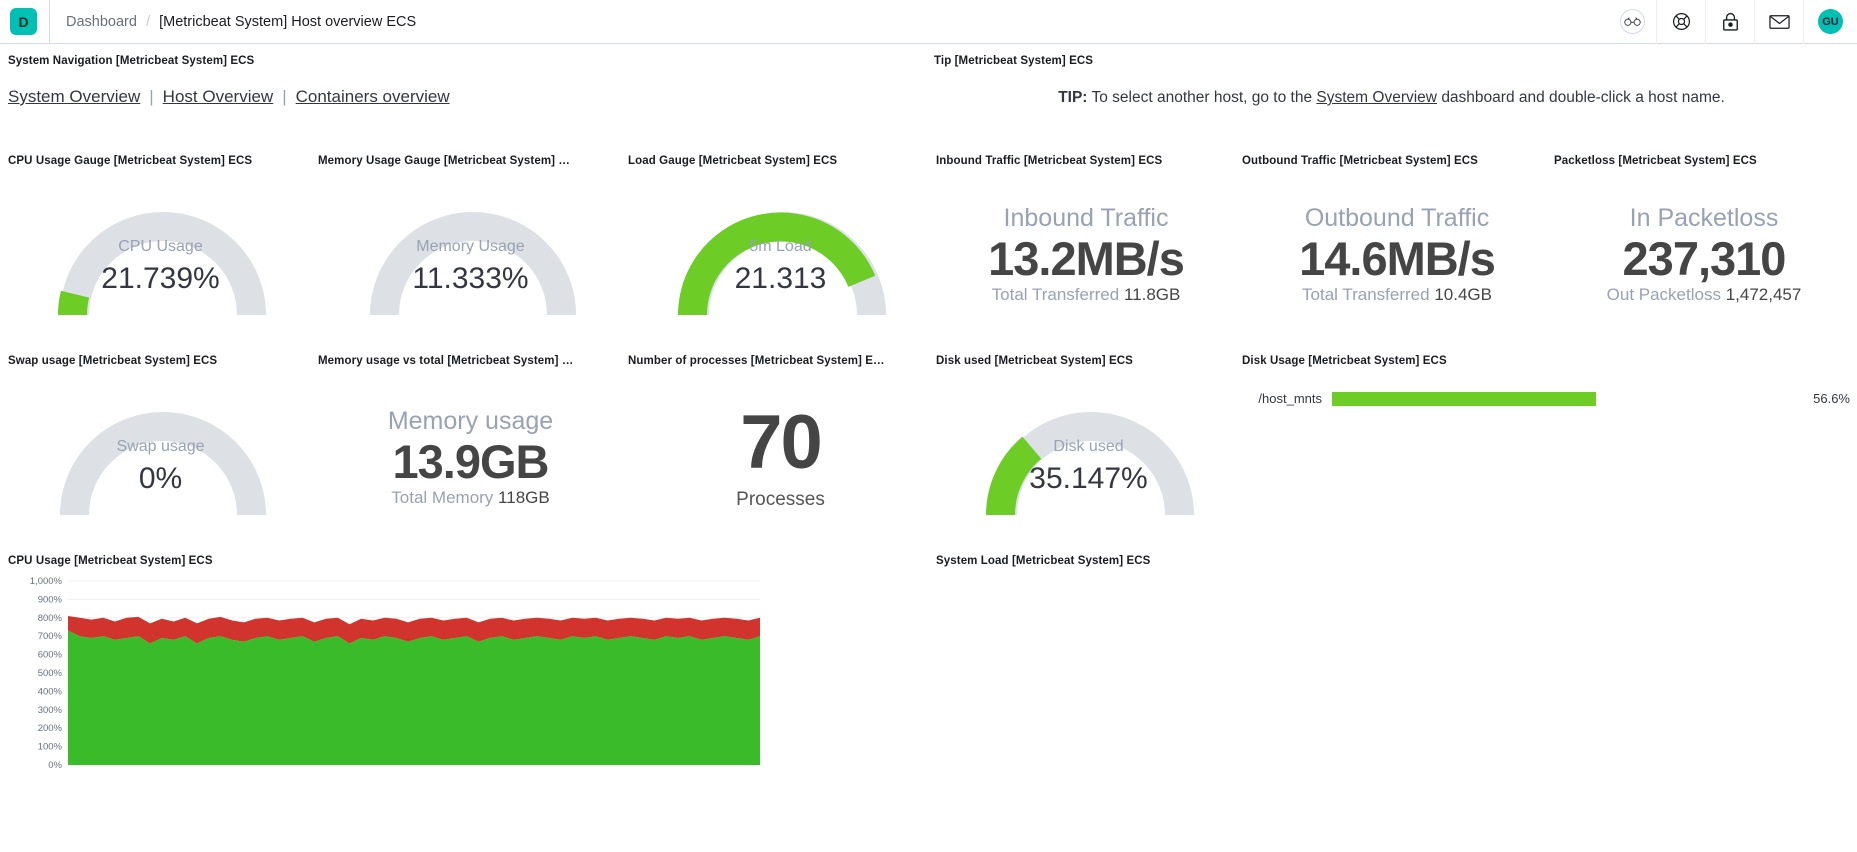  What do you see at coordinates (130, 161) in the screenshot?
I see `panel-title: CPU Usage Gauge [Metricbeat System] ECS` at bounding box center [130, 161].